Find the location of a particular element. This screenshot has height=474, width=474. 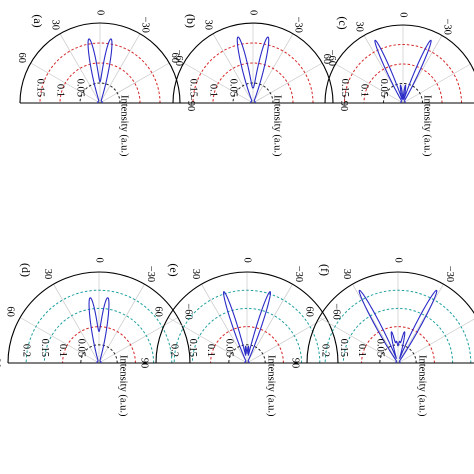

panel-label: (b) is located at coordinates (191, 21).